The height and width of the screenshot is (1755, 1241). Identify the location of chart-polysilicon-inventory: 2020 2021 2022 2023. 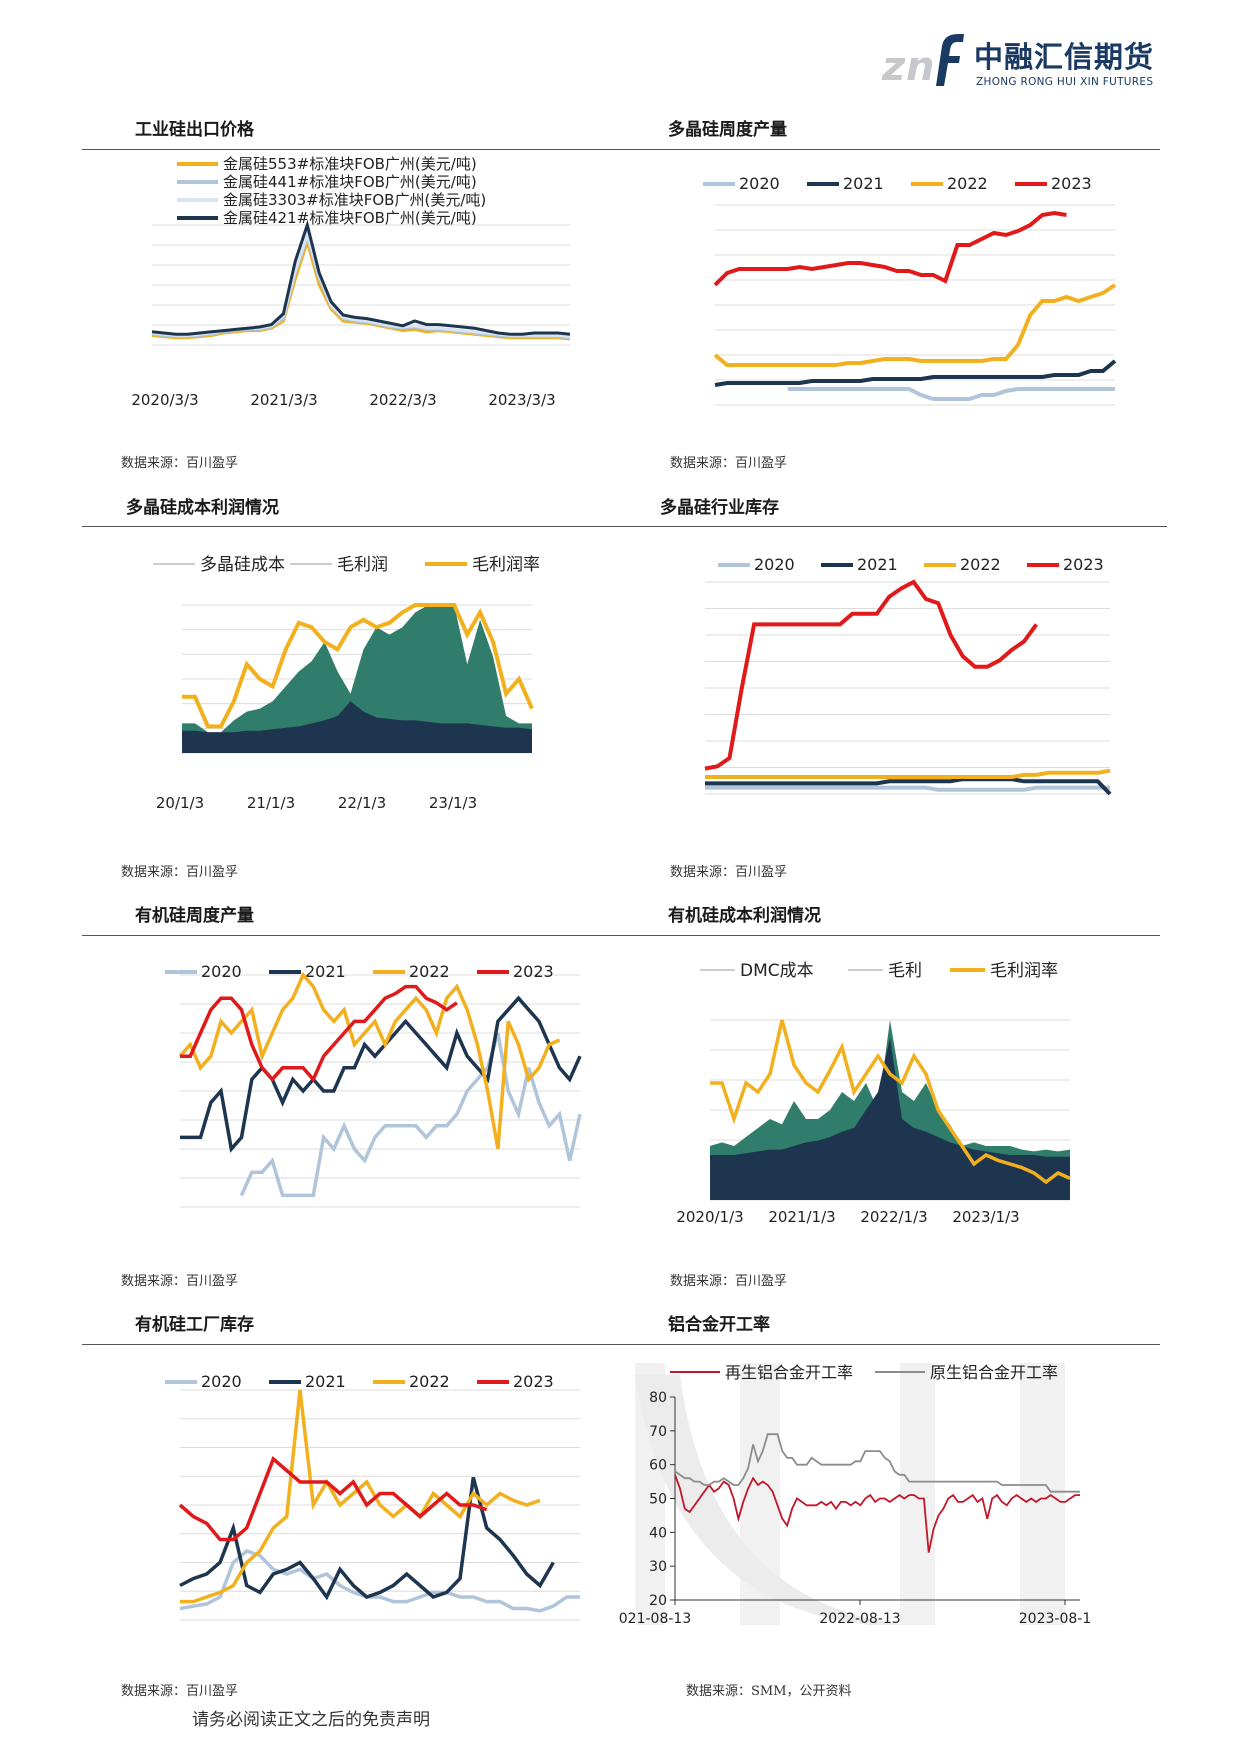
(908, 675).